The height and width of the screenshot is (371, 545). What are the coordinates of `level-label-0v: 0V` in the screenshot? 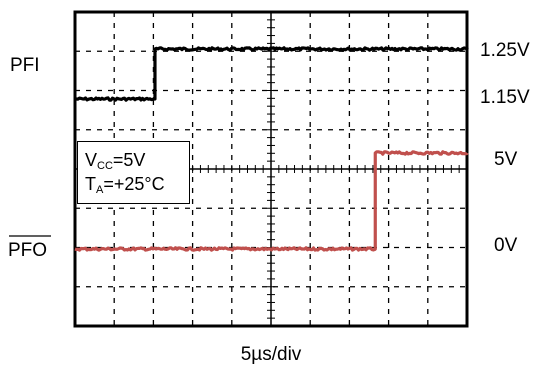 It's located at (506, 245).